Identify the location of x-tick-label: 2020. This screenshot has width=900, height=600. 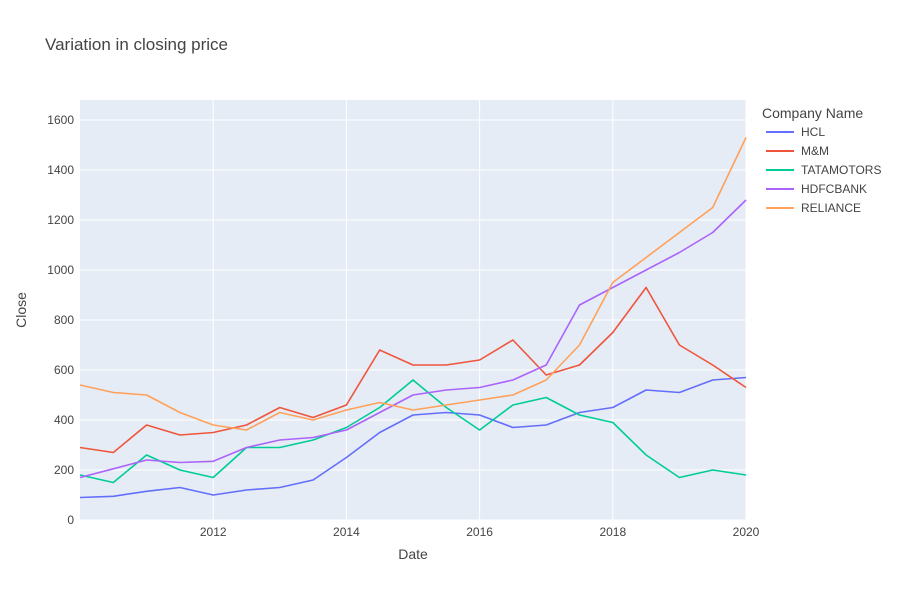
(746, 532).